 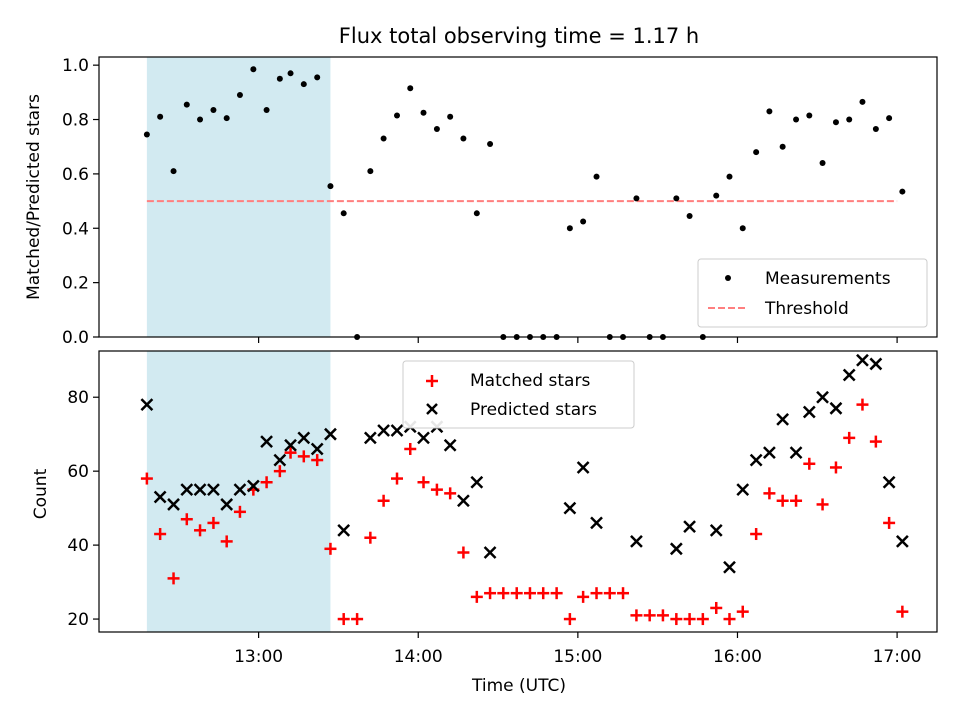 What do you see at coordinates (78, 620) in the screenshot?
I see `bottom-y-tick-label-0: 20` at bounding box center [78, 620].